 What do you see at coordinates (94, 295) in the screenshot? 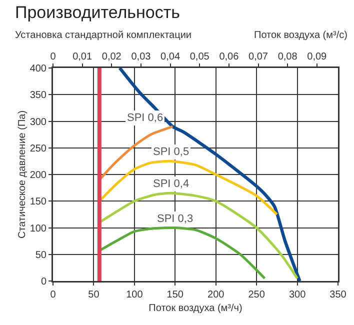
I see `x-tick-label: 50` at bounding box center [94, 295].